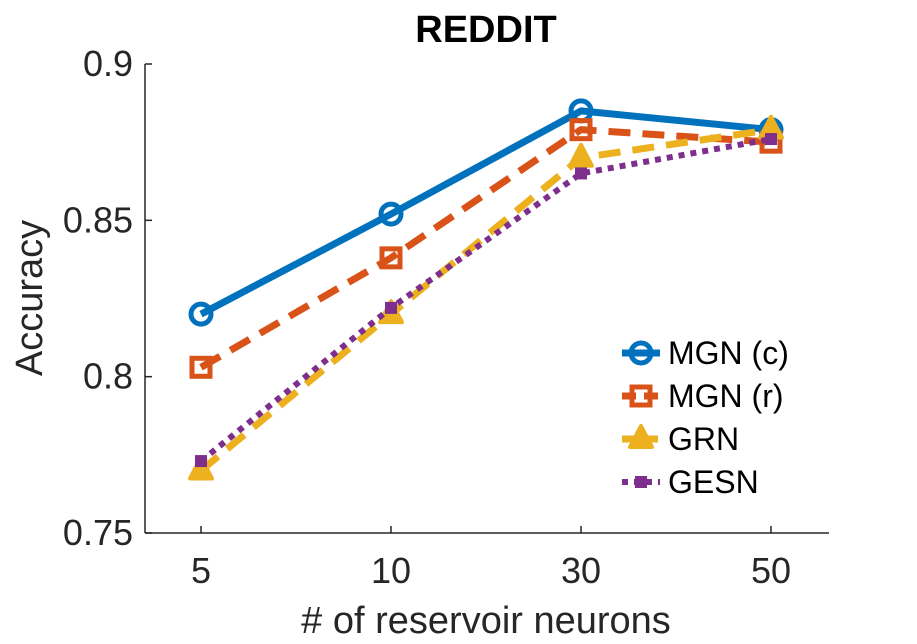 The width and height of the screenshot is (917, 644). Describe the element at coordinates (108, 63) in the screenshot. I see `y-tick-label: 0.9` at that location.